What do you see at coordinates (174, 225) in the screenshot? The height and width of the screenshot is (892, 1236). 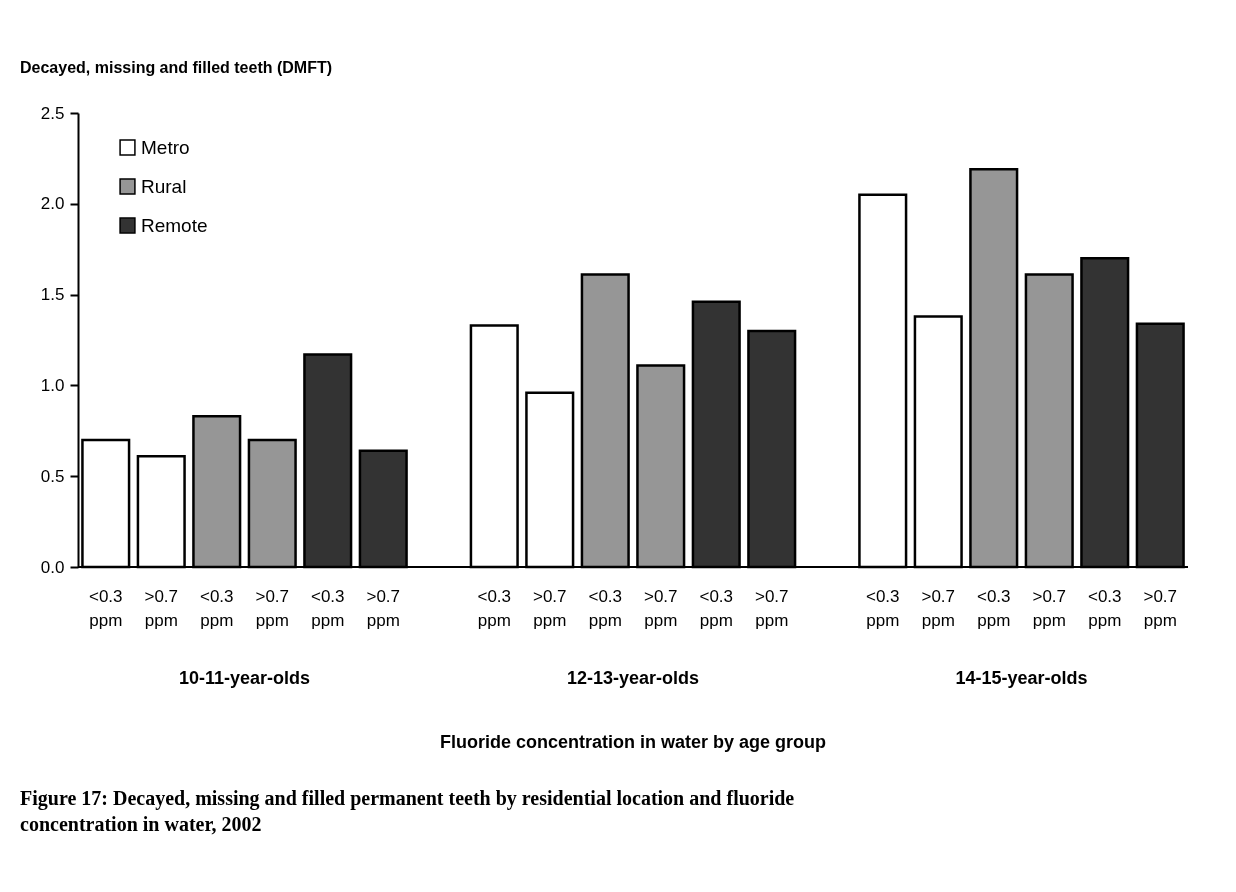 I see `legend-label: Remote` at bounding box center [174, 225].